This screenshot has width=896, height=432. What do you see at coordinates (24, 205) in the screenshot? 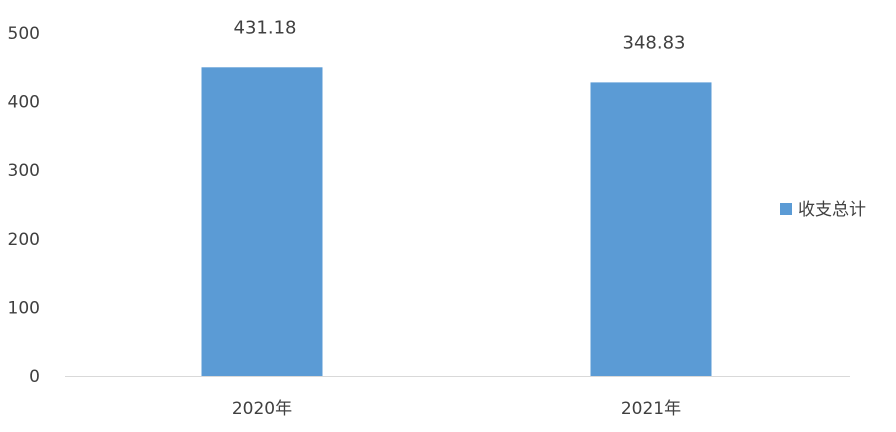
I see `y-axis-tick-labels: 0 100 200 300 400 500` at bounding box center [24, 205].